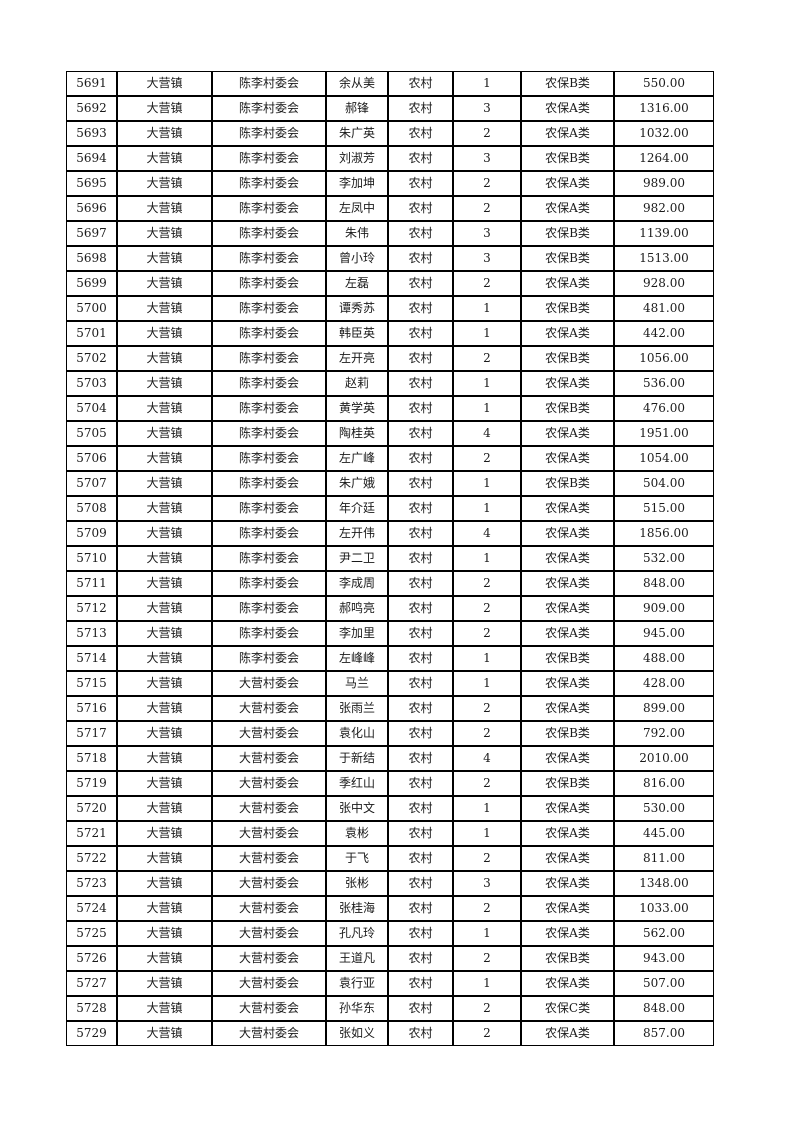 This screenshot has height=1122, width=793. Describe the element at coordinates (567, 1008) in the screenshot. I see `cell-category: 农保C类` at that location.